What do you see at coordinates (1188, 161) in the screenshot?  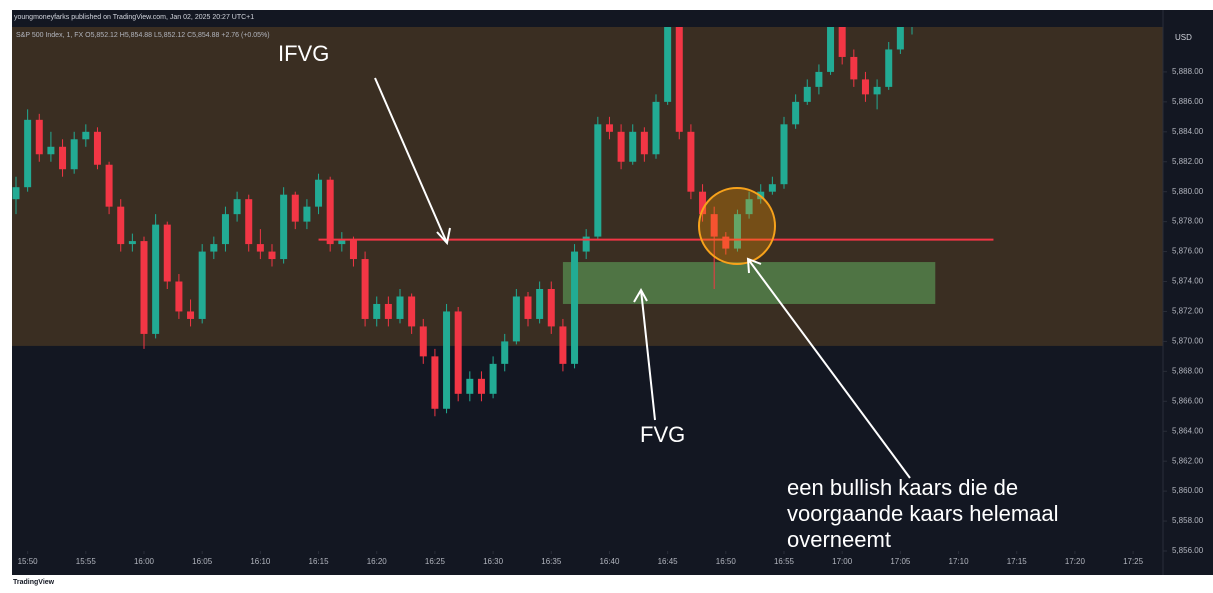 I see `y-tick-label: 5,882.00` at bounding box center [1188, 161].